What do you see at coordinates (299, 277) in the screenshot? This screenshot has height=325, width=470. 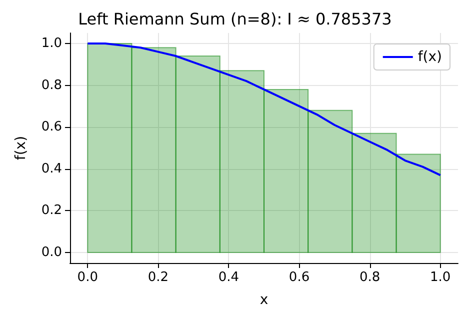 I see `x-tick-label: 0.6` at bounding box center [299, 277].